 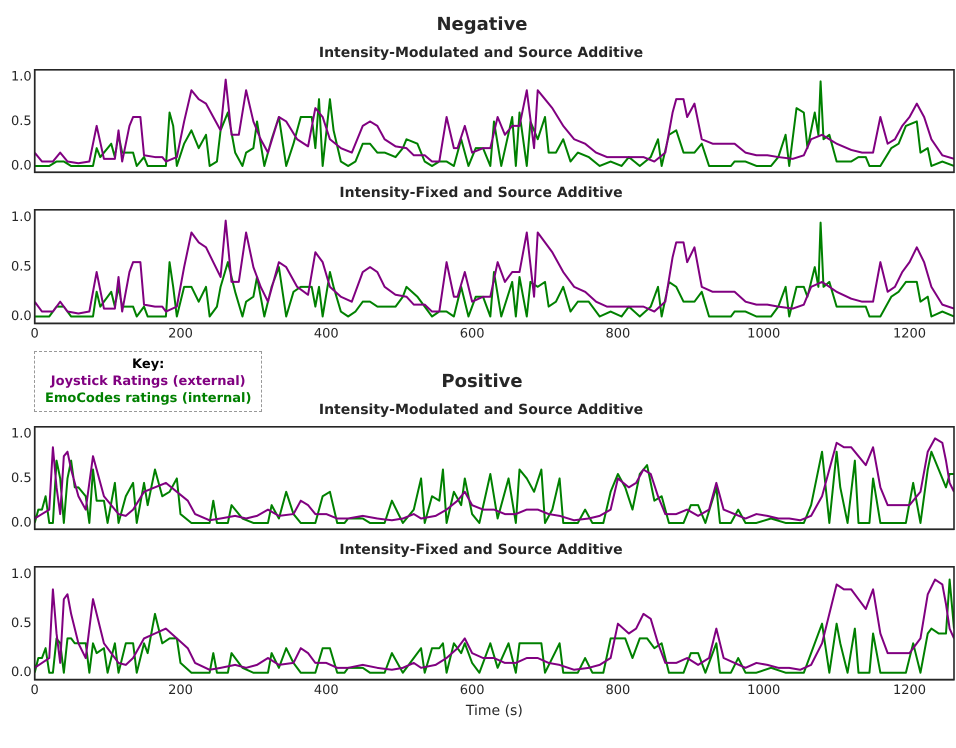 I want to click on legend-title: Key:, so click(x=148, y=364).